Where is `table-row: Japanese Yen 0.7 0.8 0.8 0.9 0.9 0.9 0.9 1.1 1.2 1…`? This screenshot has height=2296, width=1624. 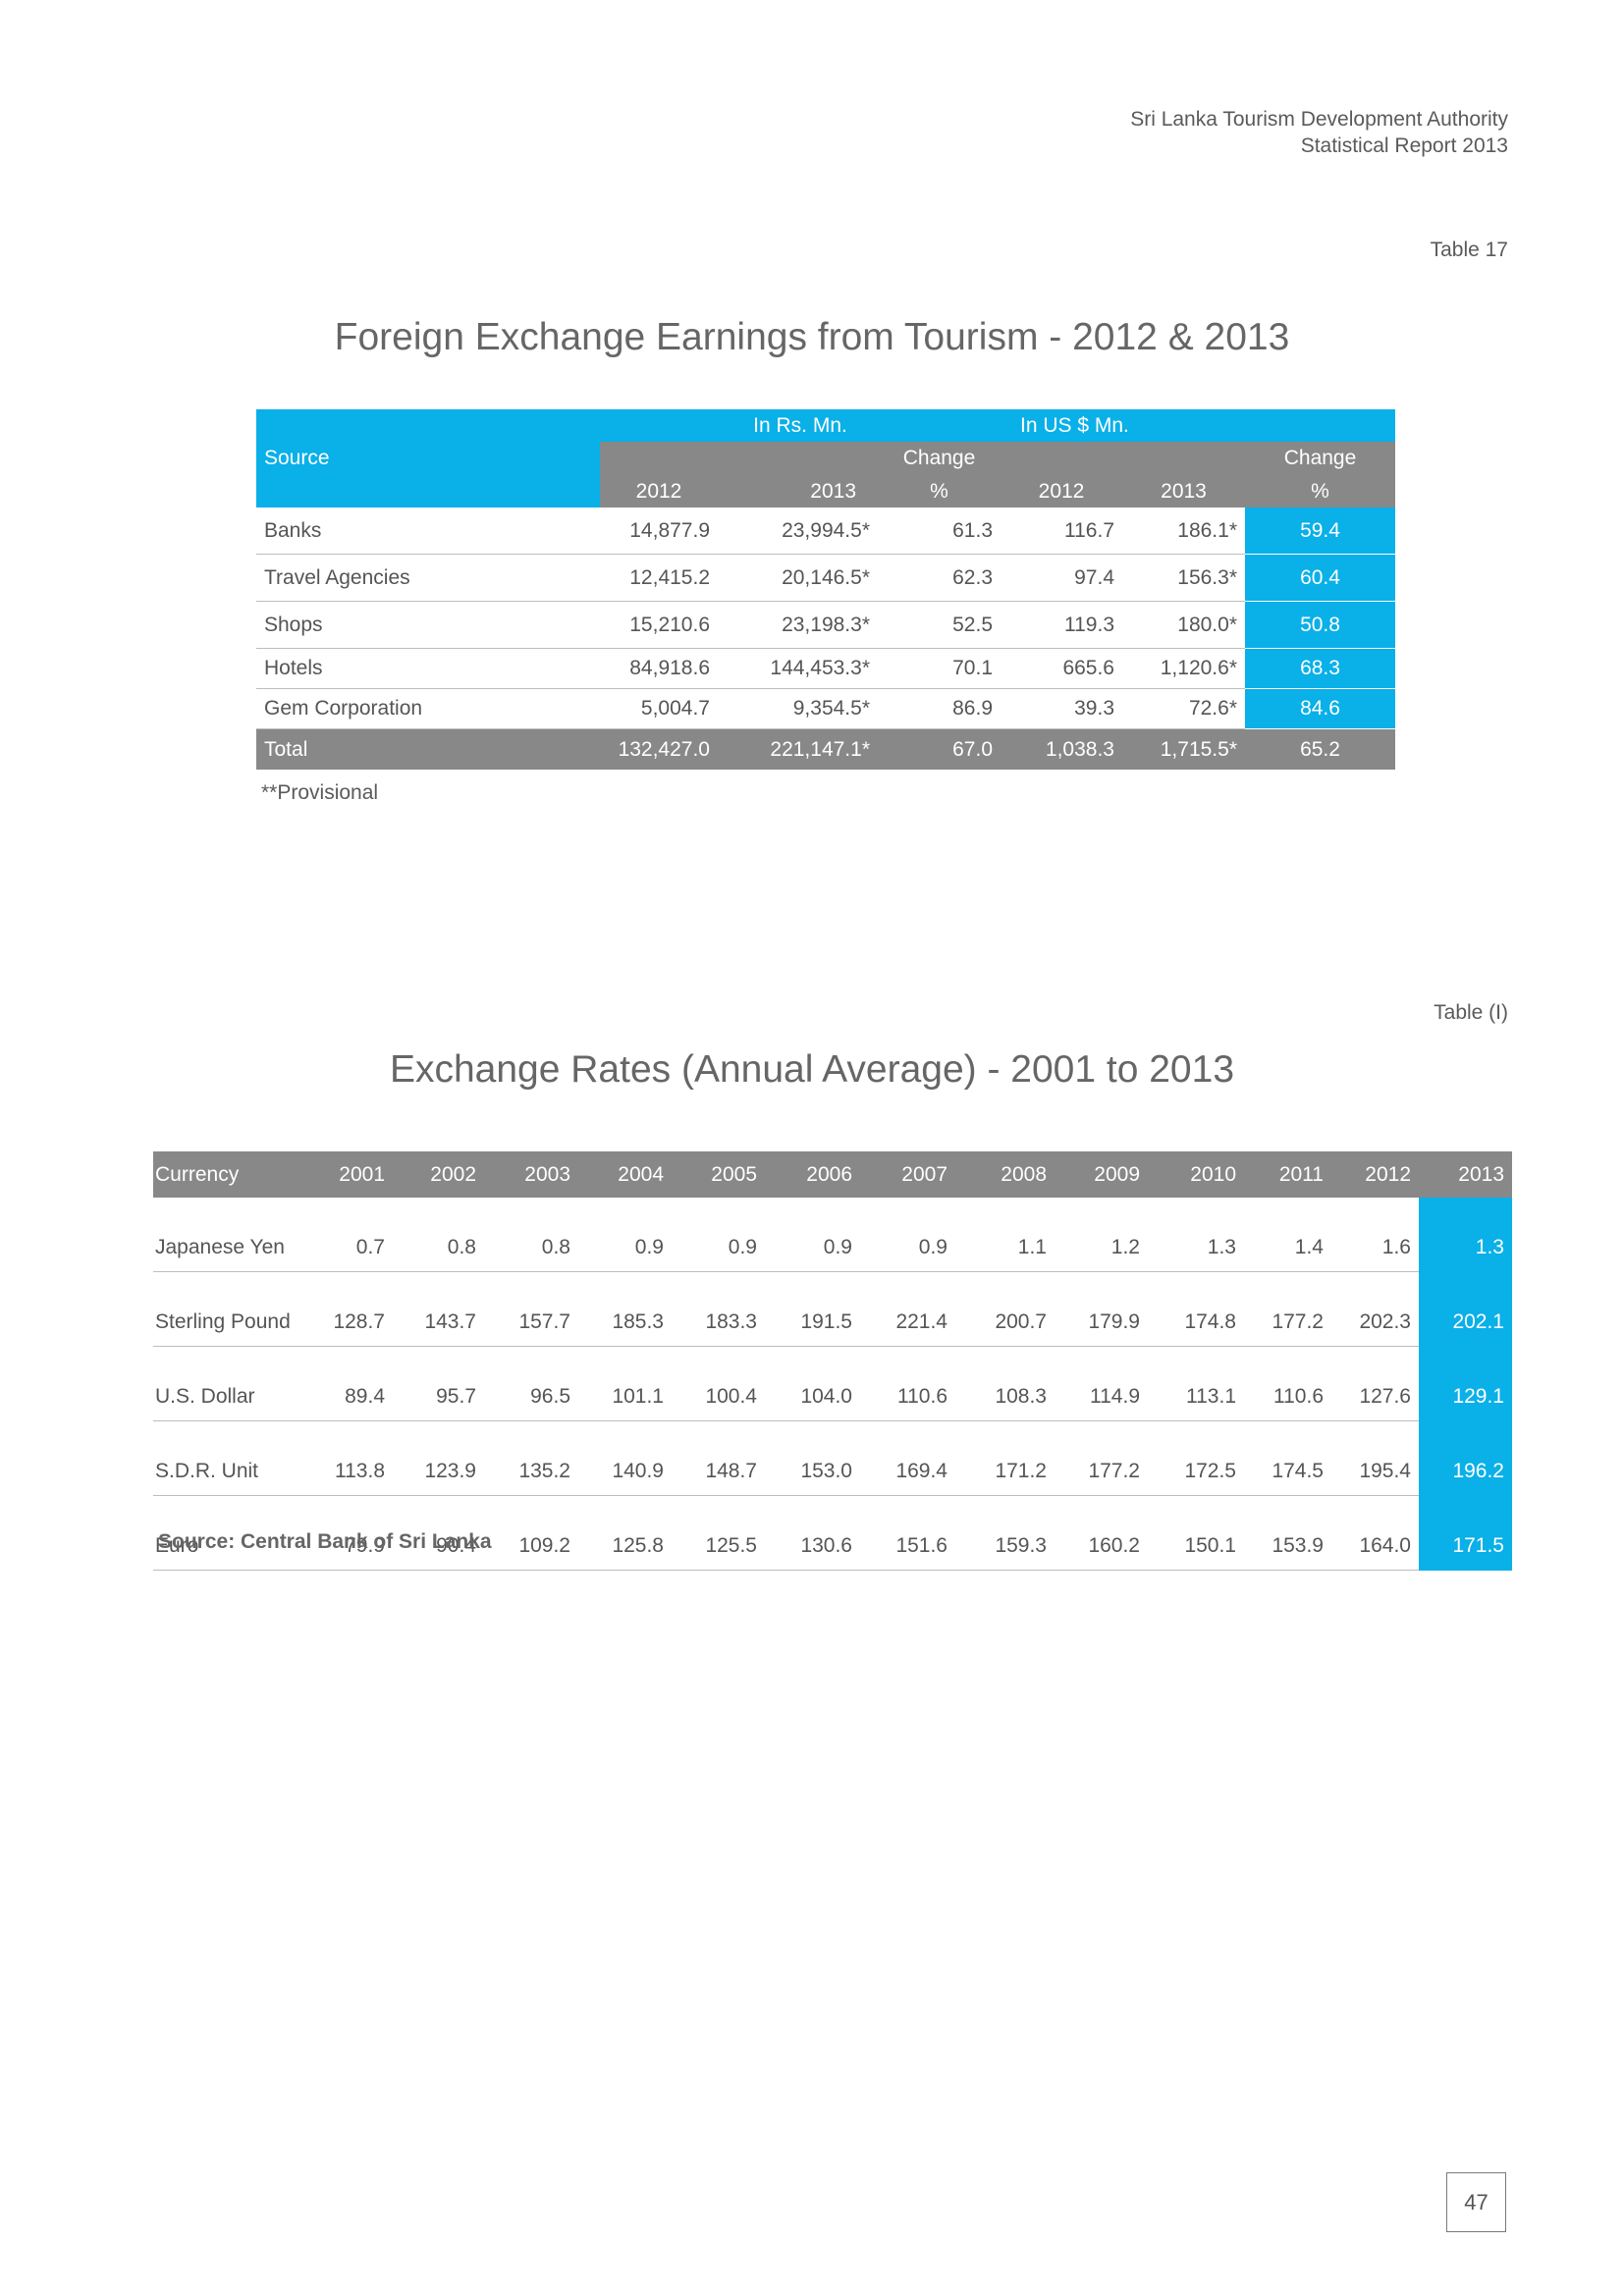
table-row: Japanese Yen 0.7 0.8 0.8 0.9 0.9 0.9 0.9 1.1 1.2 1… is located at coordinates (832, 1235).